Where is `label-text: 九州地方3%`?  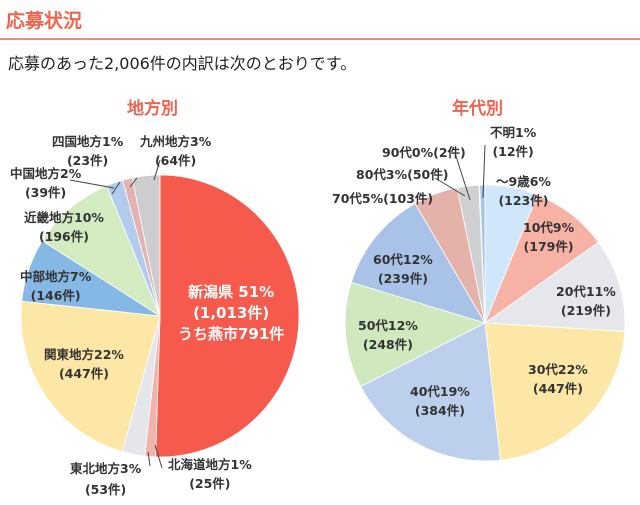
label-text: 九州地方3% is located at coordinates (176, 141).